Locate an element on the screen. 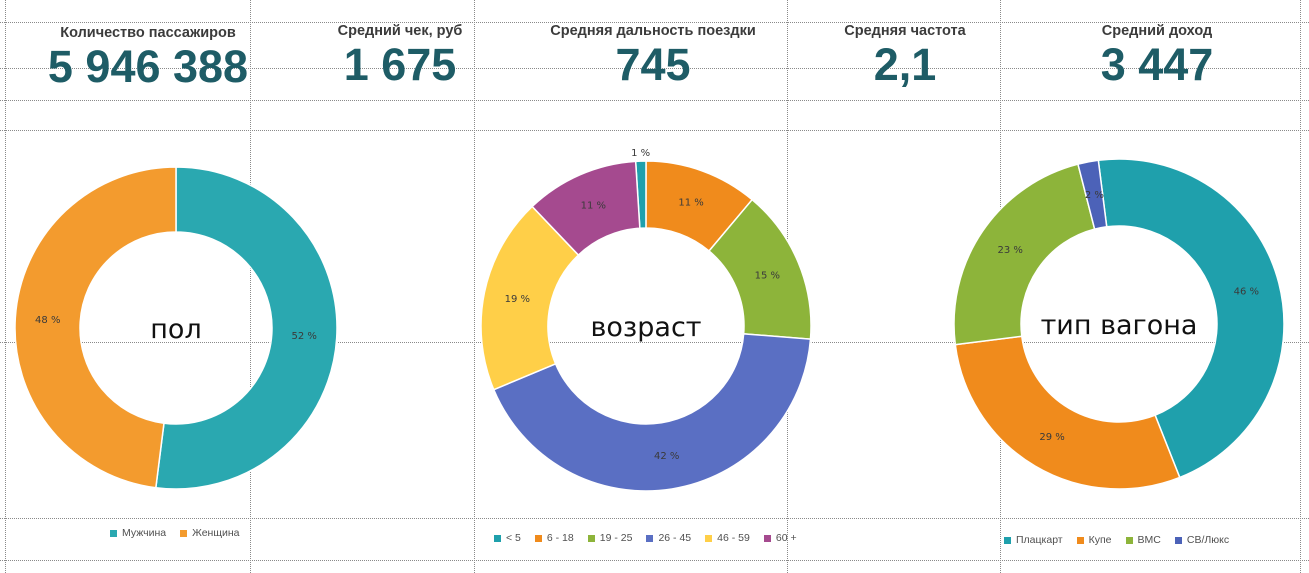 The height and width of the screenshot is (573, 1309). legend-item: 6 - 18 is located at coordinates (554, 538).